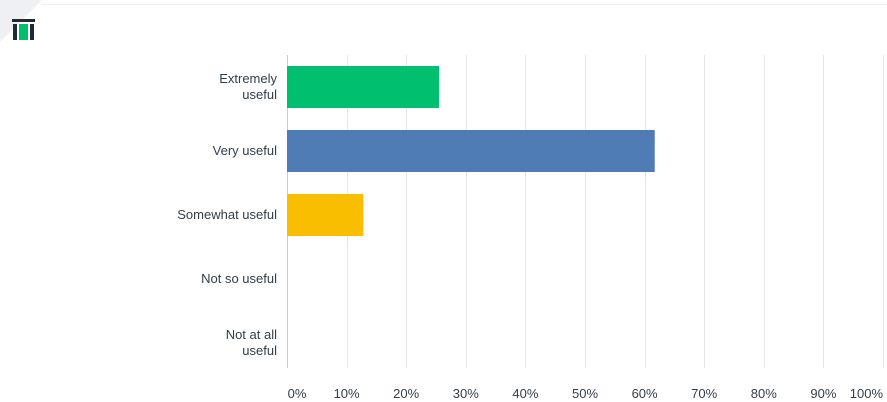 The height and width of the screenshot is (402, 887). What do you see at coordinates (466, 393) in the screenshot?
I see `x-tick-label-30: 30%` at bounding box center [466, 393].